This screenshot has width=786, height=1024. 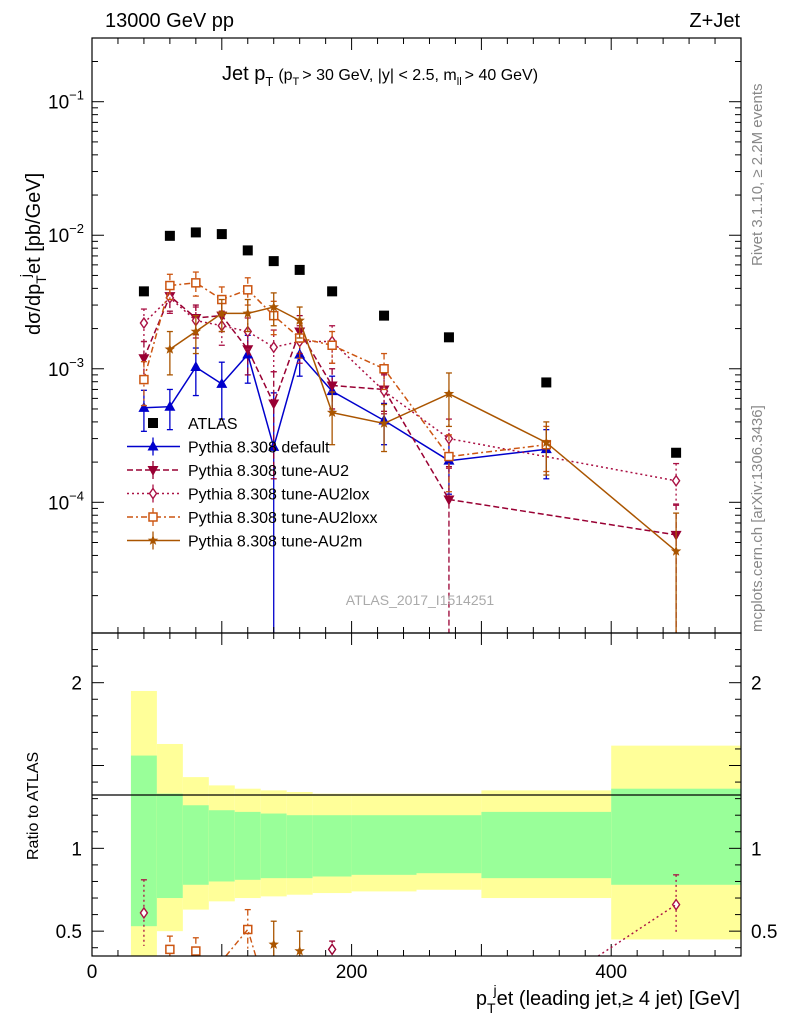 I want to click on legend-entry: Pythia 8.308 tune-AU2lox, so click(x=248, y=494).